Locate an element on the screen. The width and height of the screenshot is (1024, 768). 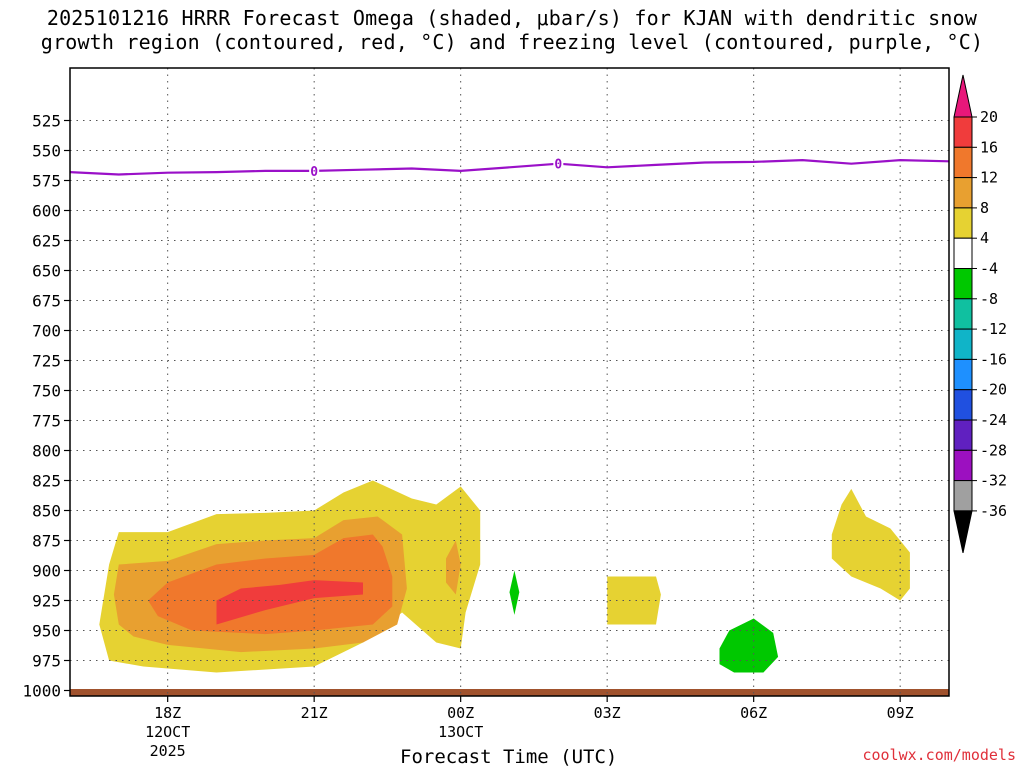
y-tick-label-1000: 1000 is located at coordinates (41, 691).